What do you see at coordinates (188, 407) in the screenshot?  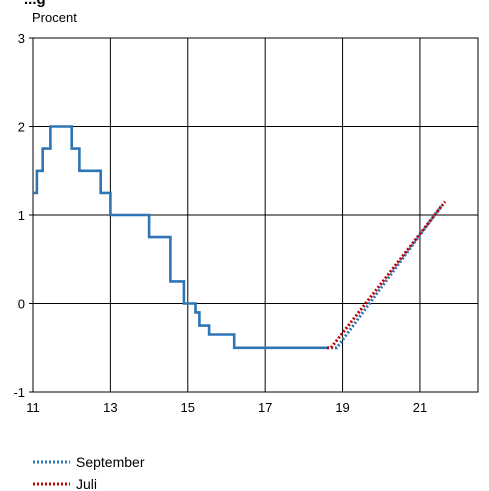 I see `x-tick-label: 15` at bounding box center [188, 407].